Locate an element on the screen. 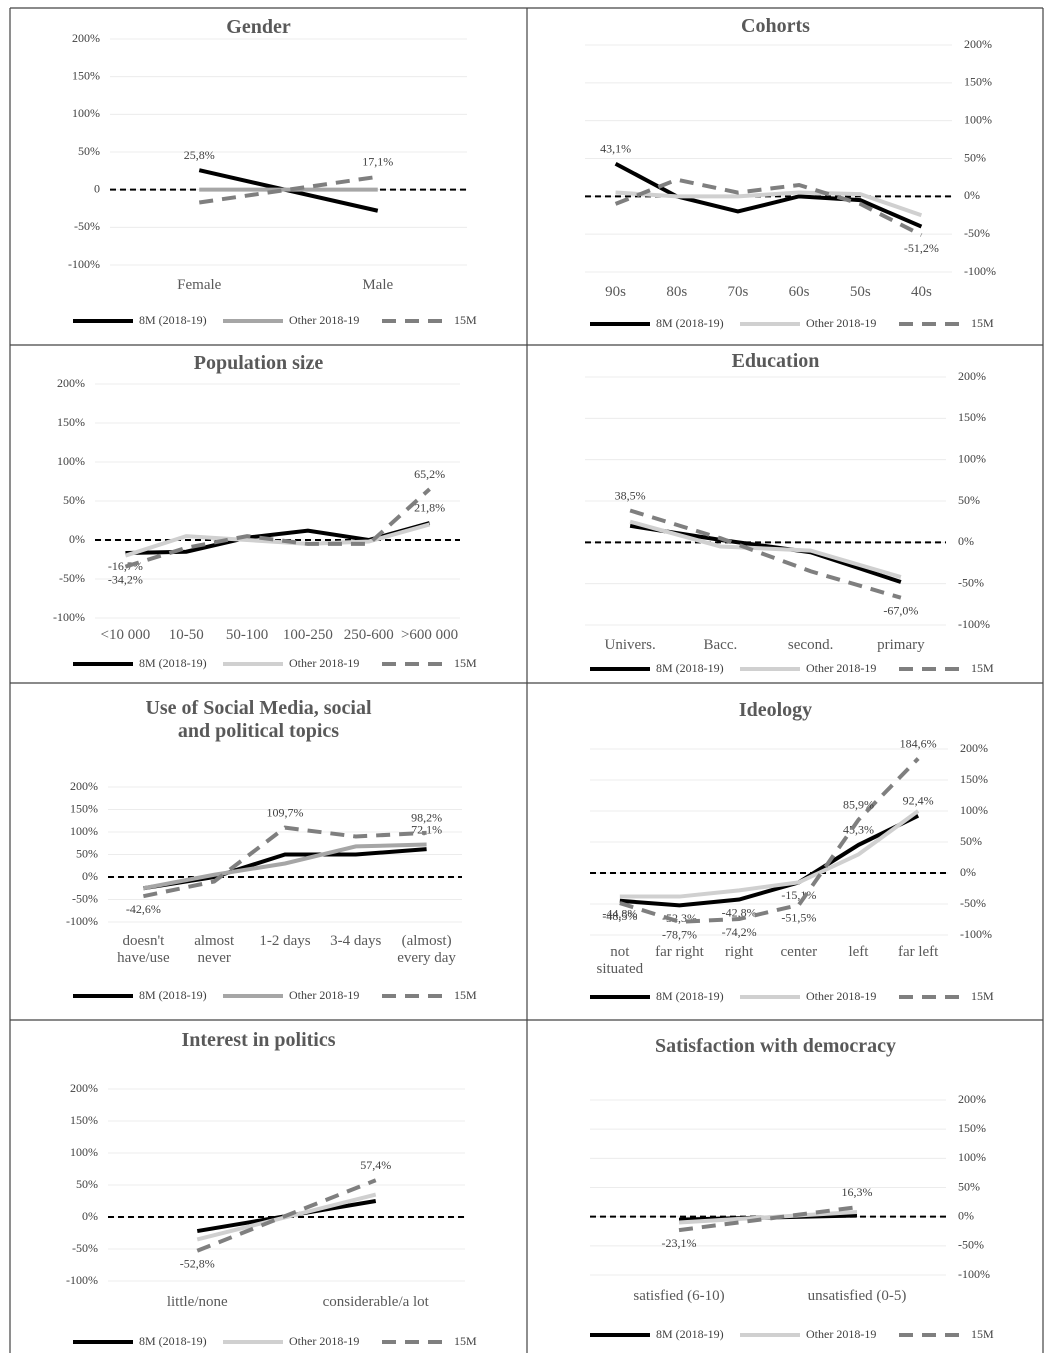  x-tick-label-box: 70s is located at coordinates (738, 292).